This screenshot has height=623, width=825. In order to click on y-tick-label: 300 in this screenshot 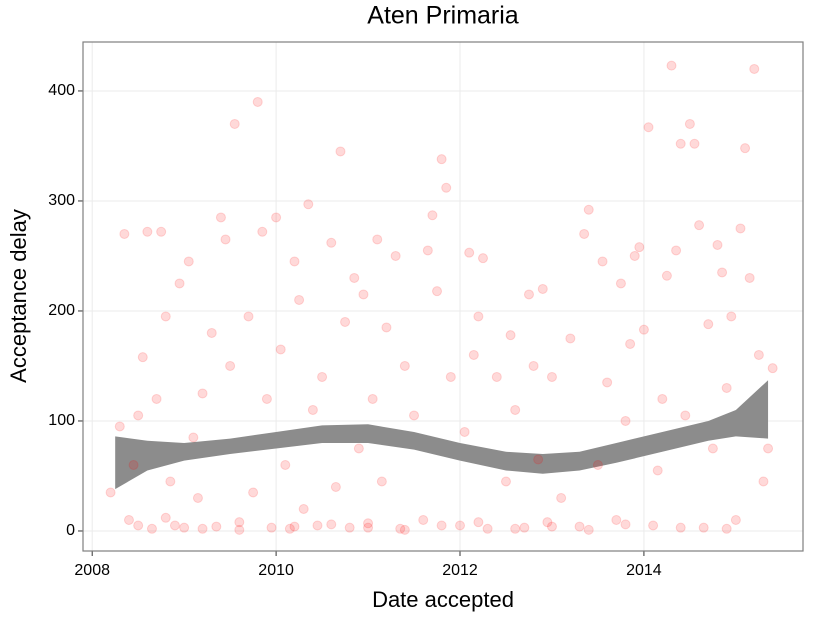, I will do `click(61, 200)`.